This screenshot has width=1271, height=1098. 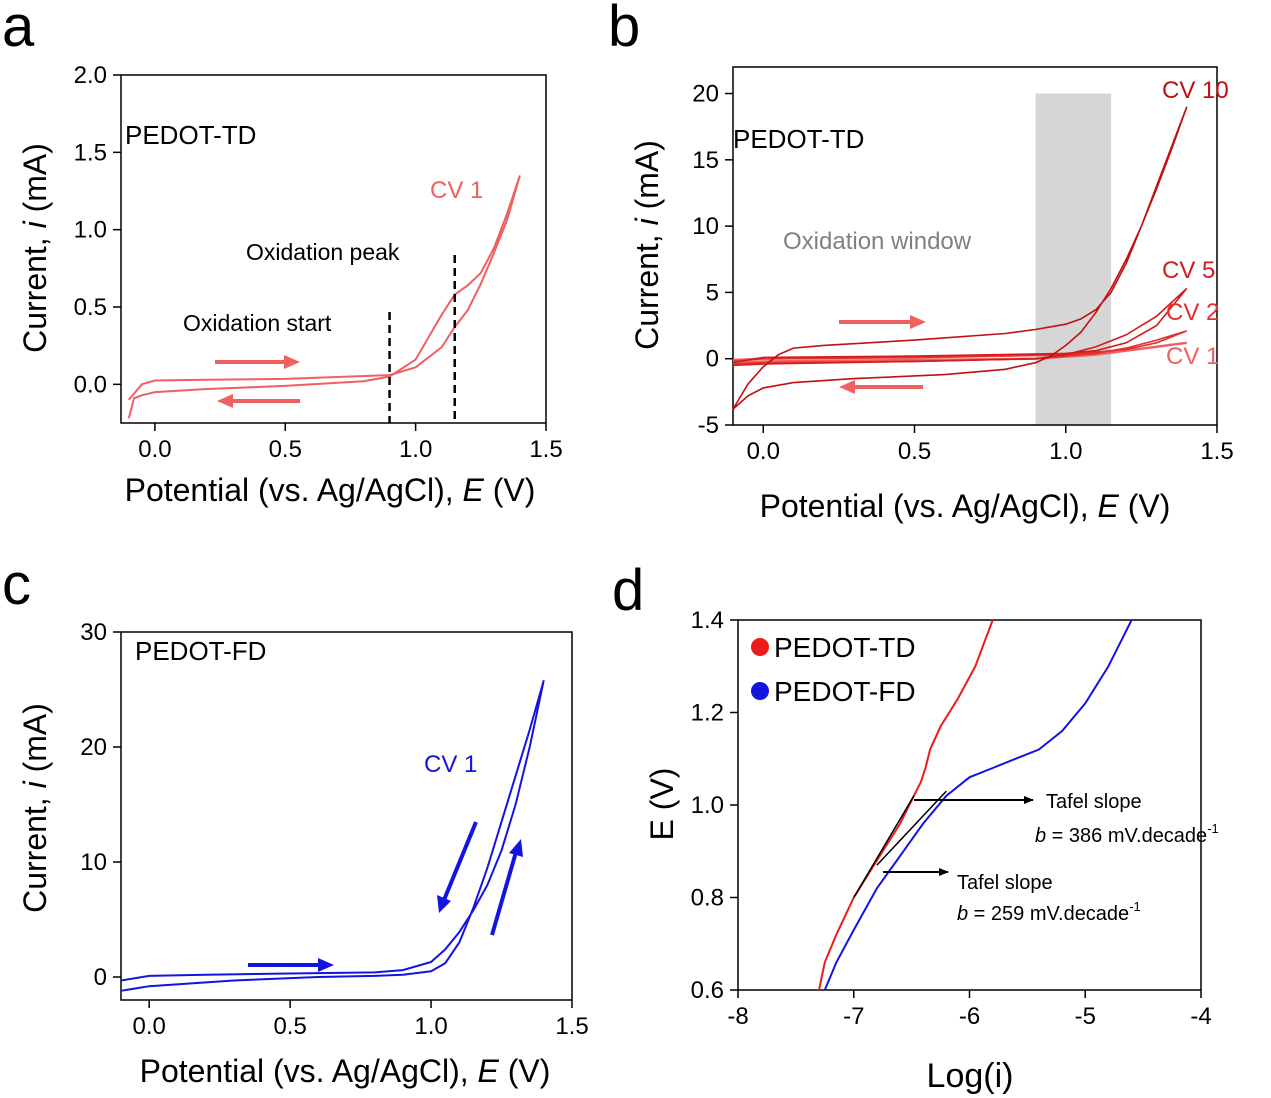 I want to click on panel-b-ytick-label: 0, so click(x=712, y=359).